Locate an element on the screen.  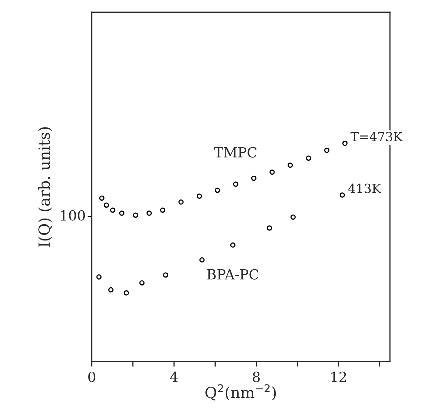
x-tick-label: 4 is located at coordinates (174, 377).